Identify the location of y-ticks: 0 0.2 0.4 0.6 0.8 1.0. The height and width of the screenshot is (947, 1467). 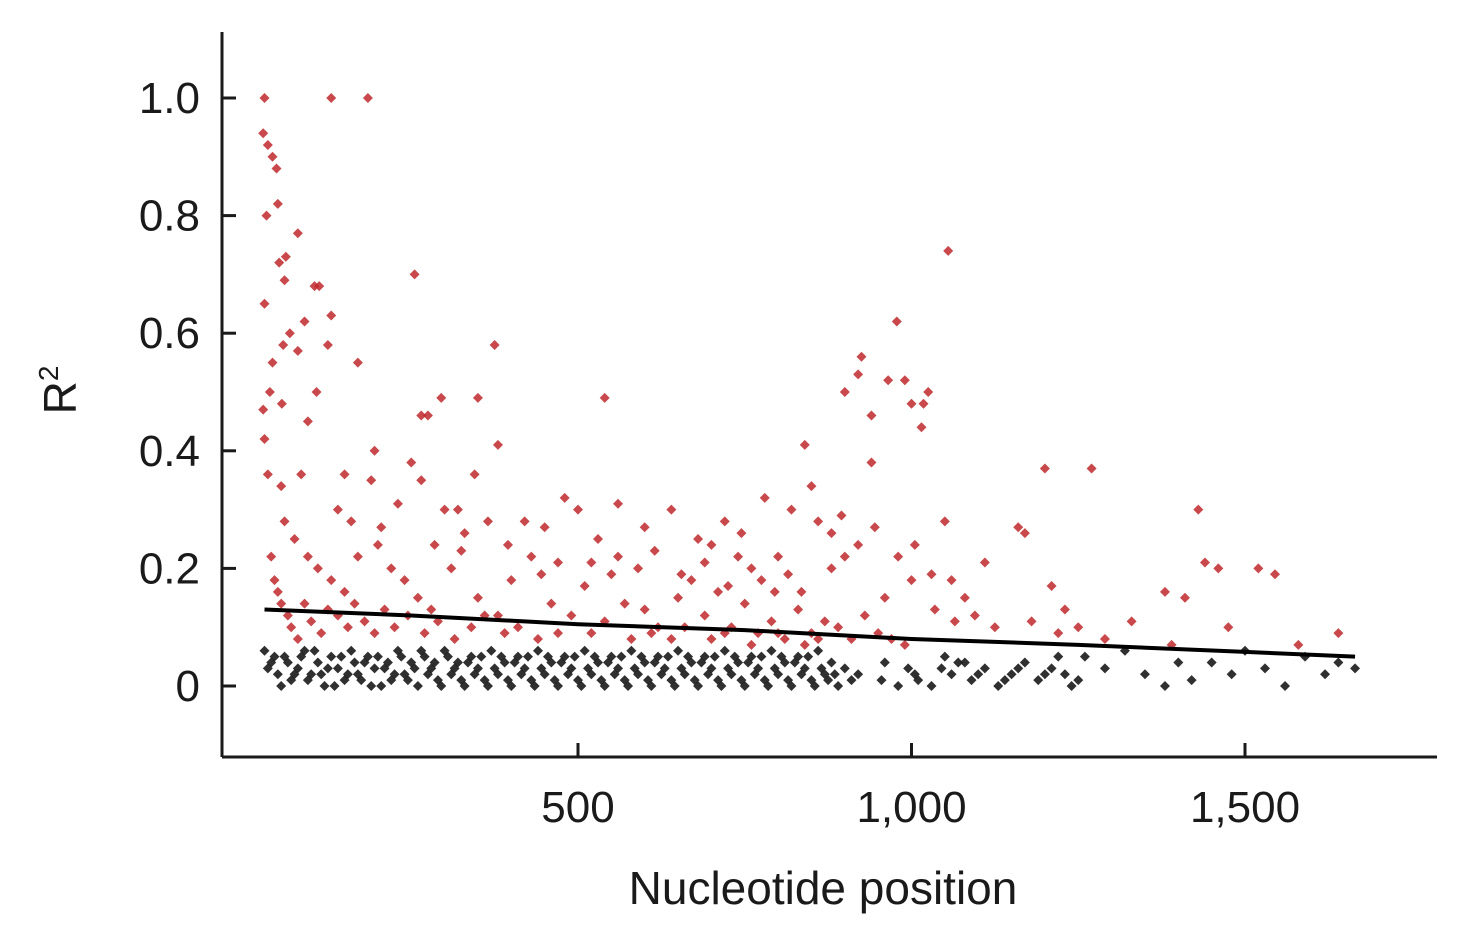
(187, 392).